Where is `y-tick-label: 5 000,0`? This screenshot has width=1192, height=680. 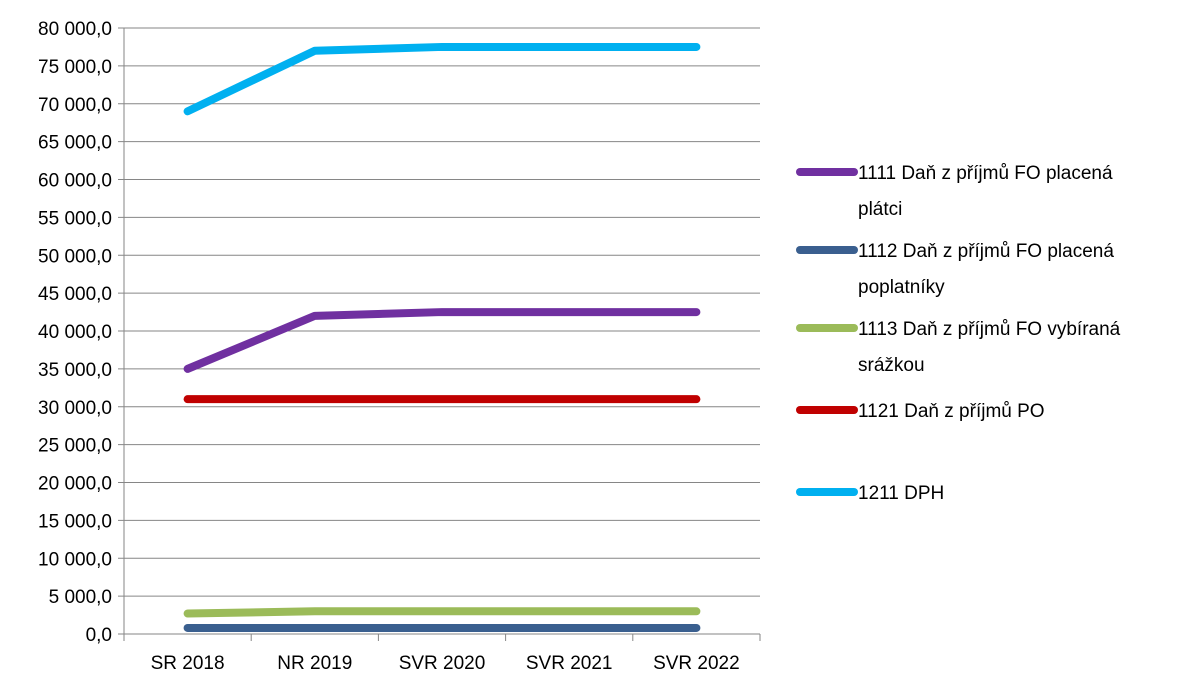 y-tick-label: 5 000,0 is located at coordinates (80, 597).